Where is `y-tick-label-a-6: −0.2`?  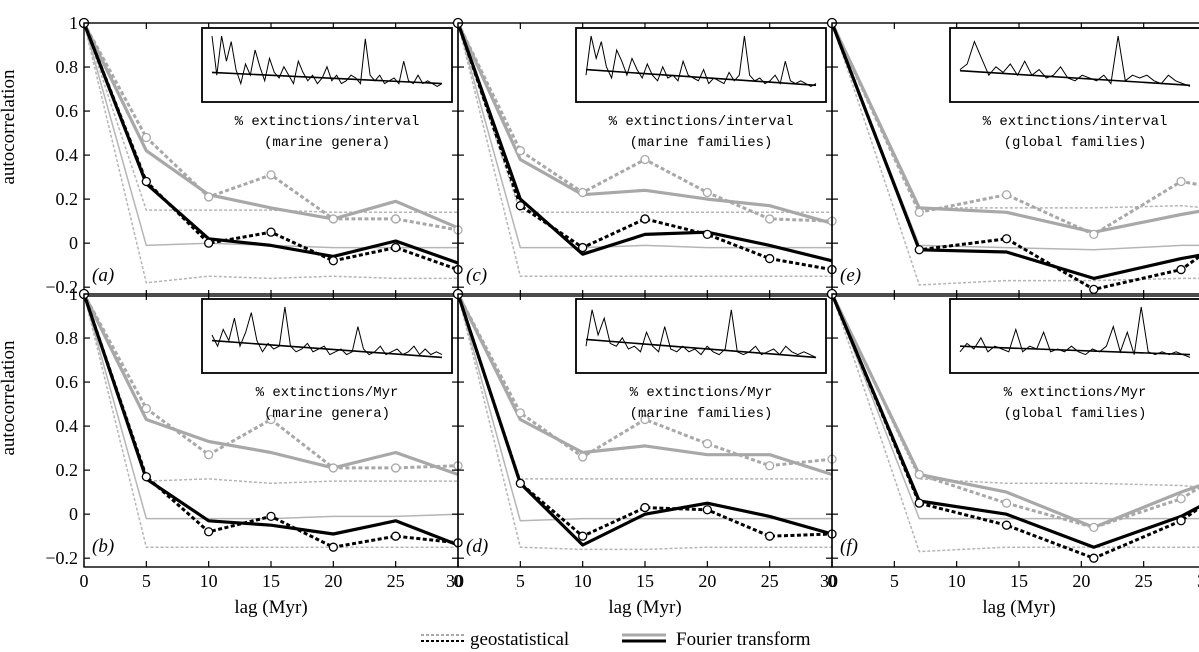 y-tick-label-a-6: −0.2 is located at coordinates (61, 287).